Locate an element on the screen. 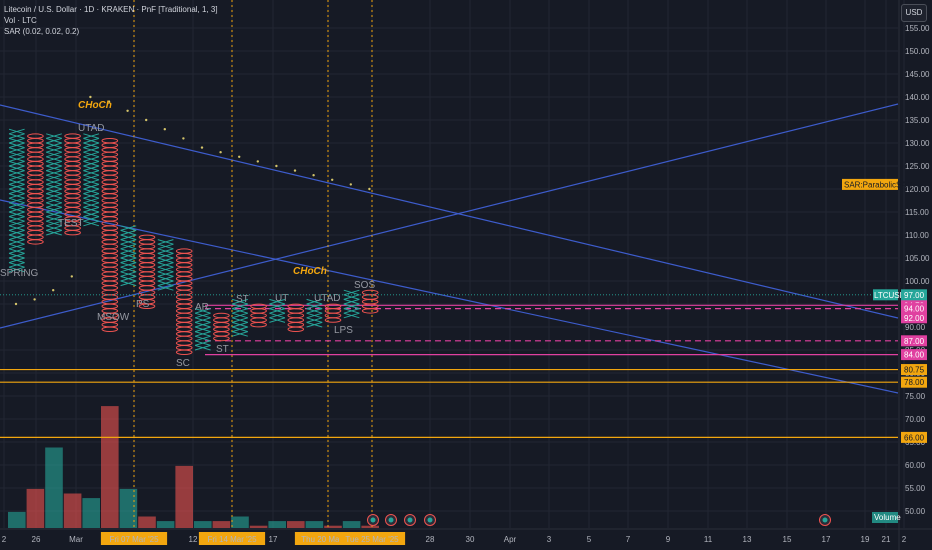  time-marker-label: Fri 07 Mar '25 is located at coordinates (134, 539).